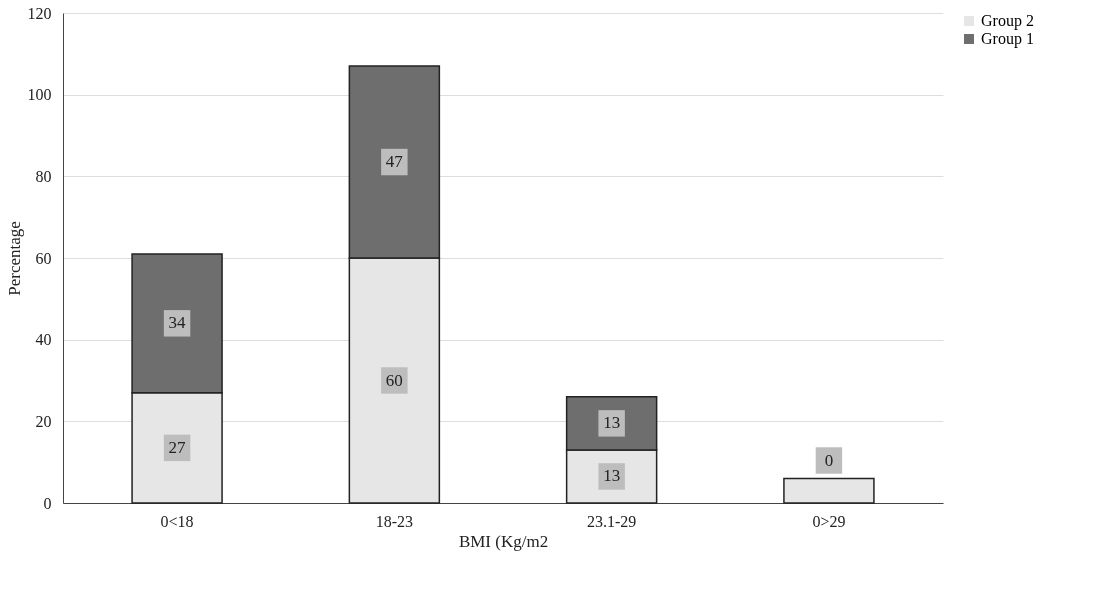 The image size is (1110, 597). Describe the element at coordinates (1007, 21) in the screenshot. I see `legend-label: Group 2` at that location.